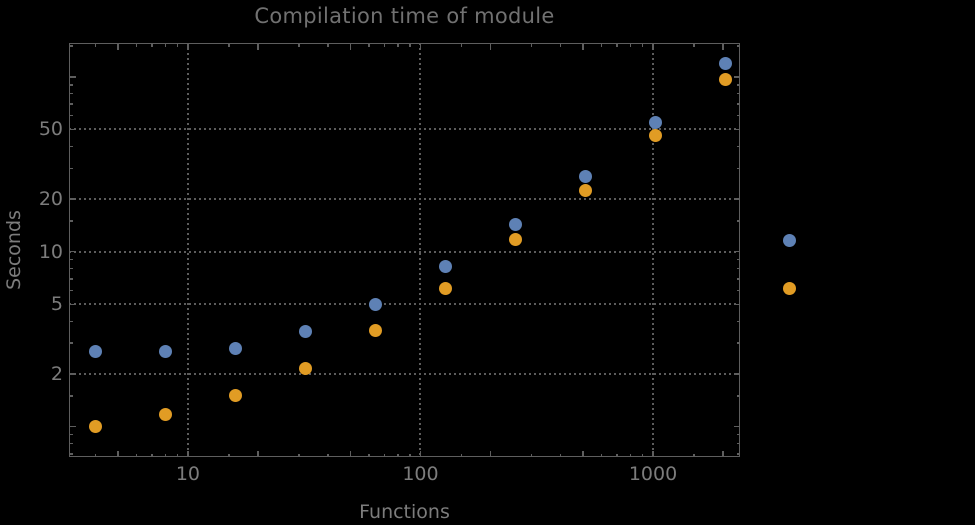 This screenshot has width=975, height=525. What do you see at coordinates (738, 434) in the screenshot?
I see `y-tick-right-0.9` at bounding box center [738, 434].